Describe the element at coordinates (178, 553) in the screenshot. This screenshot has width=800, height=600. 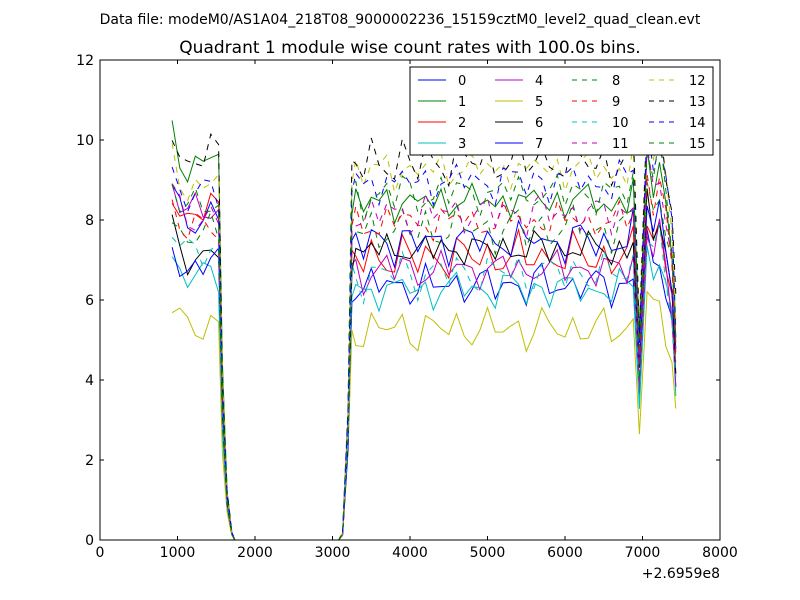
I see `x-tick-label: 1000` at that location.